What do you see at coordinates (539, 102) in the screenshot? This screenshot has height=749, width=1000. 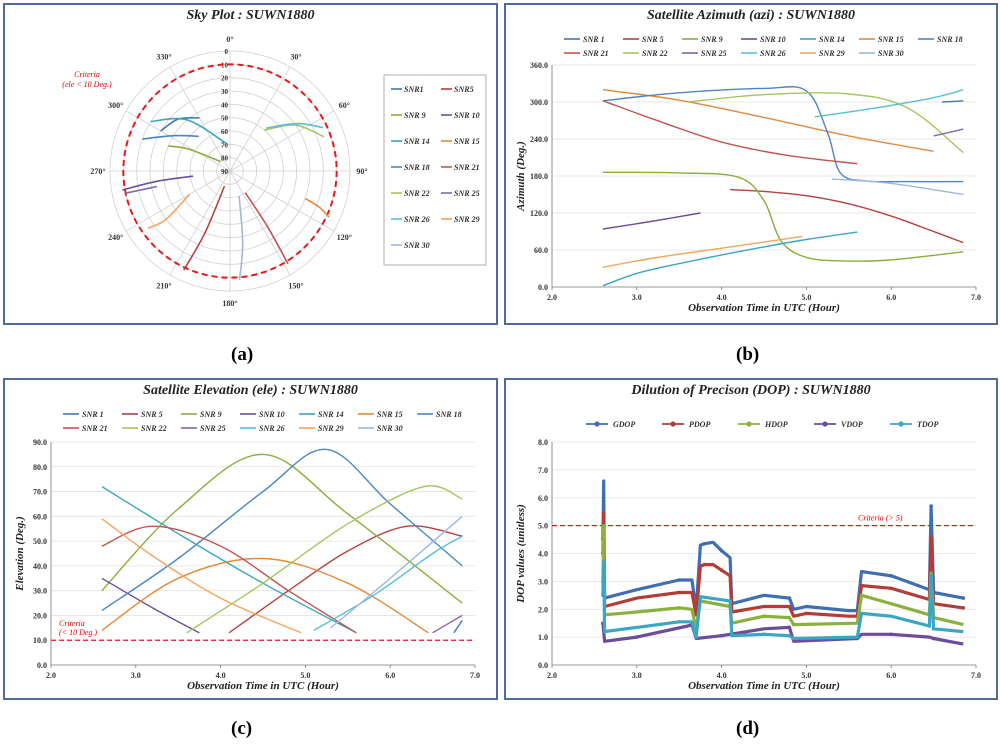 I see `b-y-tick-label: 300.0` at bounding box center [539, 102].